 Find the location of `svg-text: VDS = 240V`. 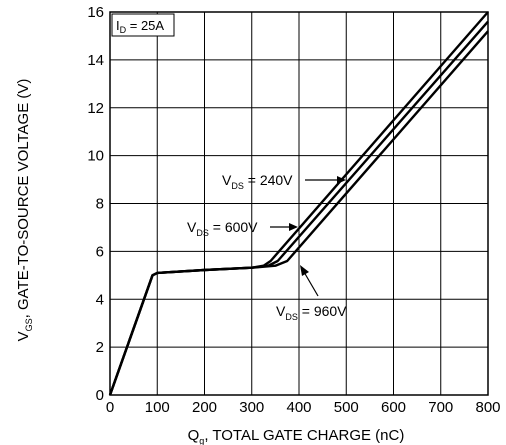

svg-text: VDS = 240V is located at coordinates (257, 181).